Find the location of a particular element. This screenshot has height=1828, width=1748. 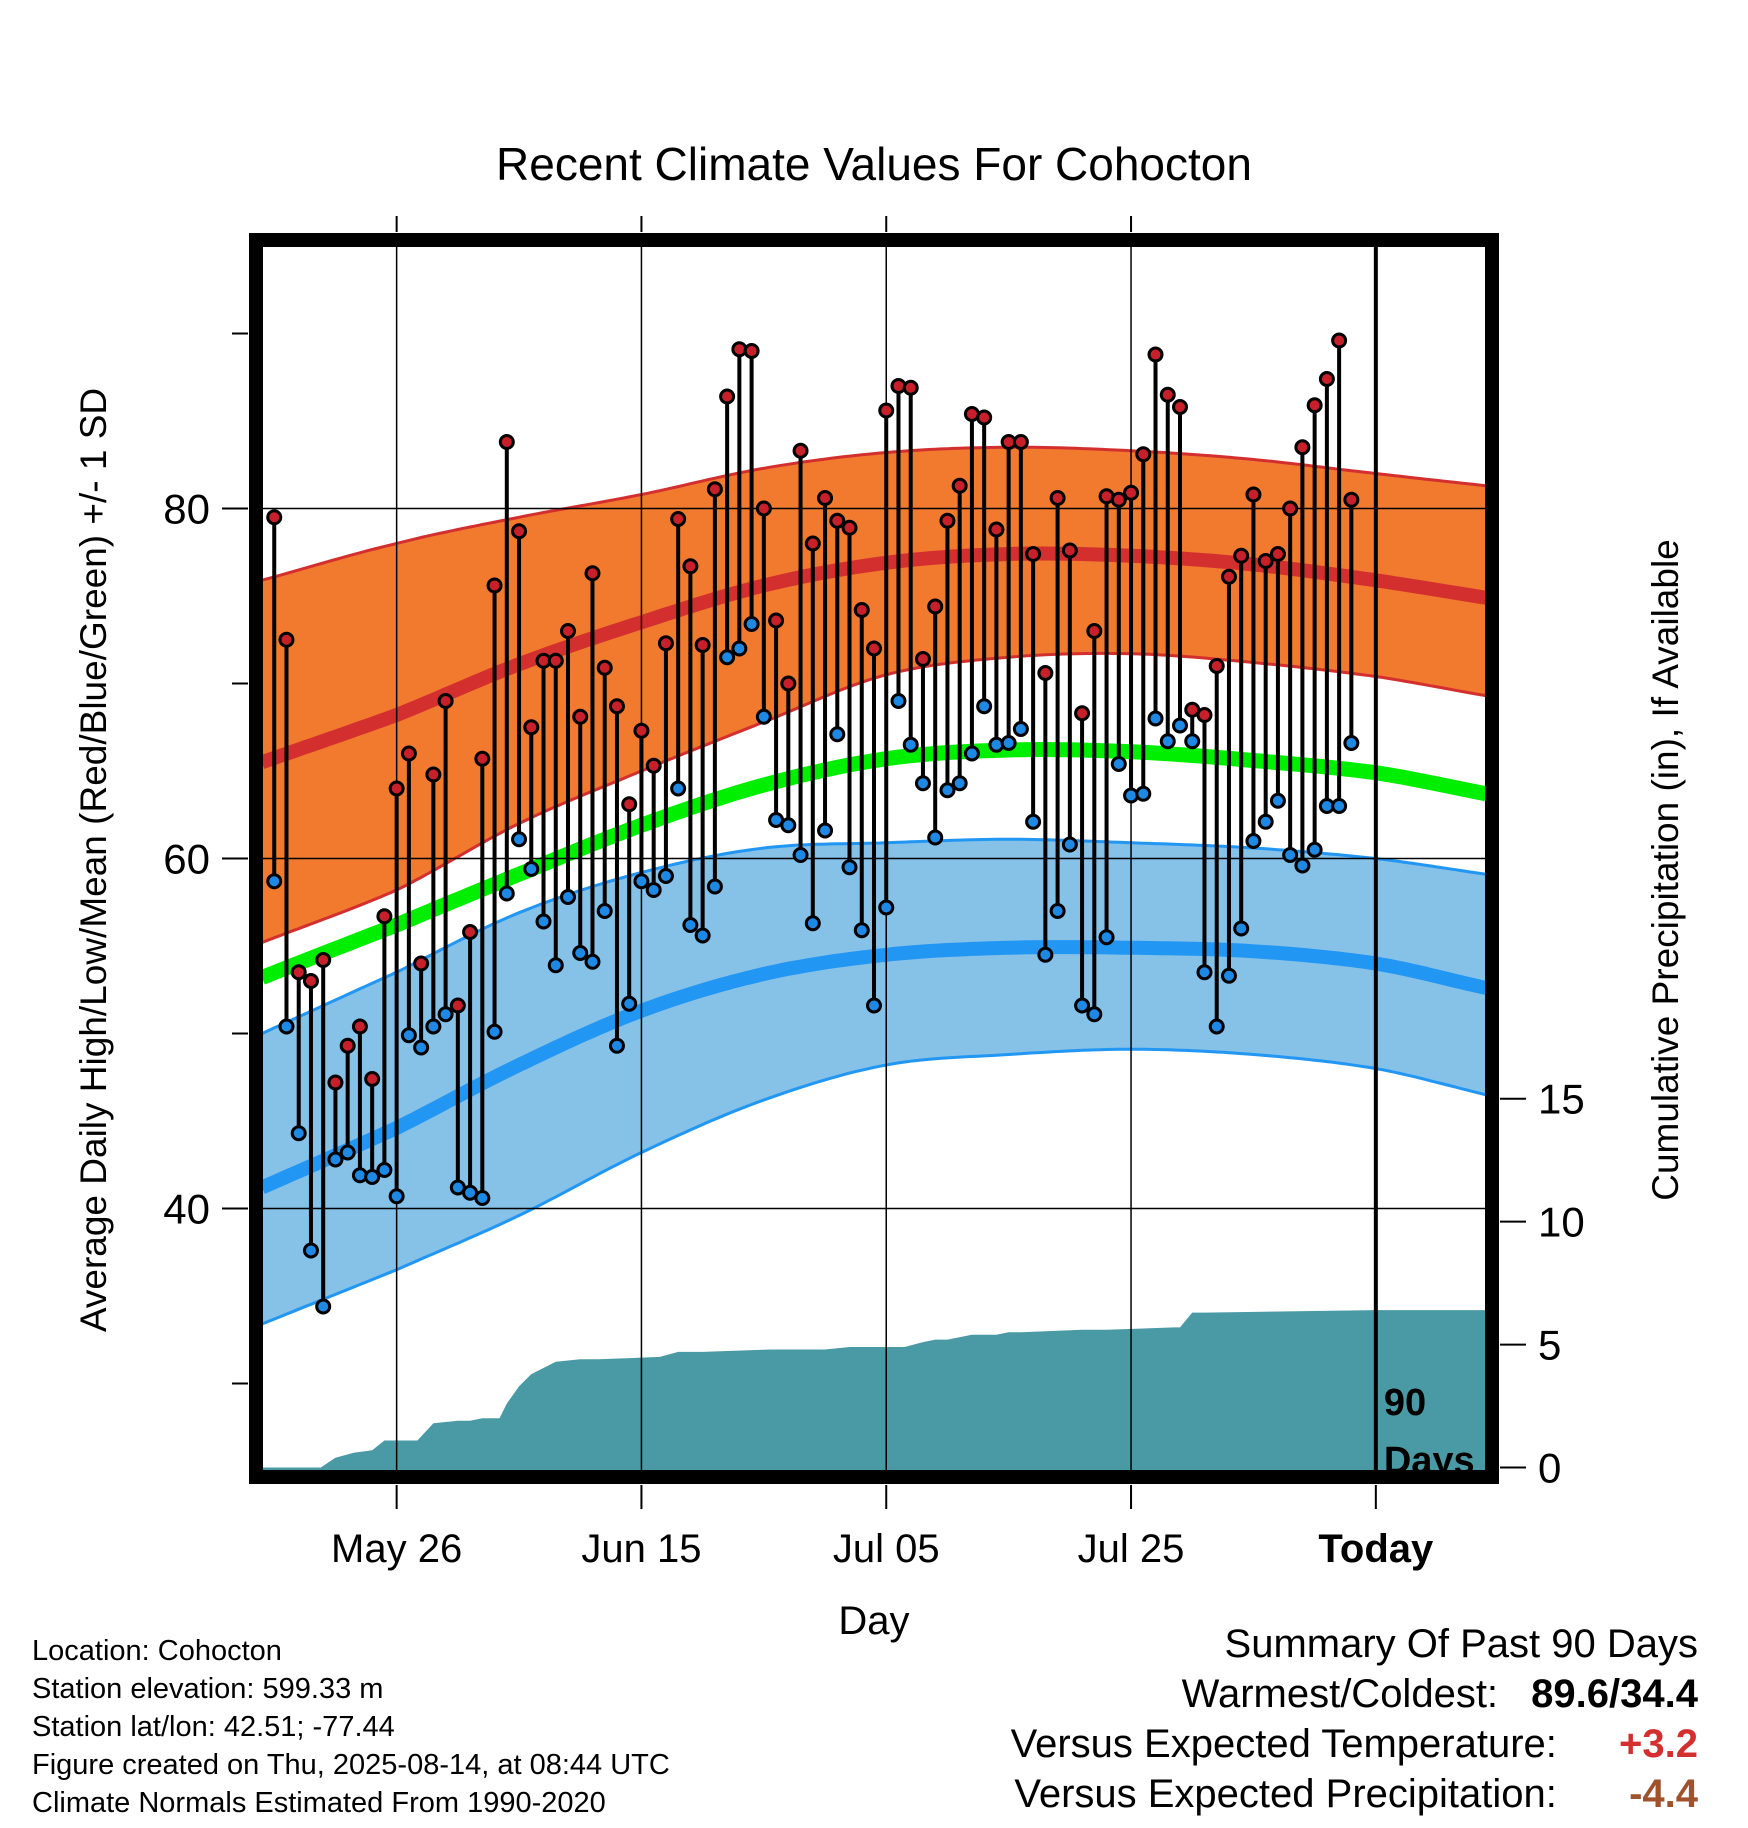

x-tick-label: Jul 25 is located at coordinates (1131, 1549).